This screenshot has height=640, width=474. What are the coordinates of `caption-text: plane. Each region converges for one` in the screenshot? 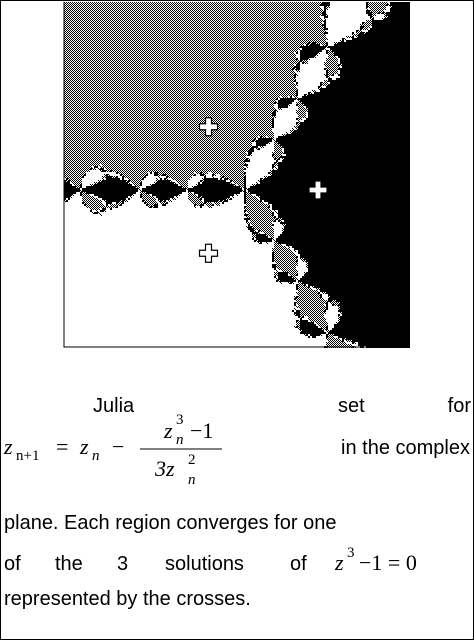 It's located at (170, 523).